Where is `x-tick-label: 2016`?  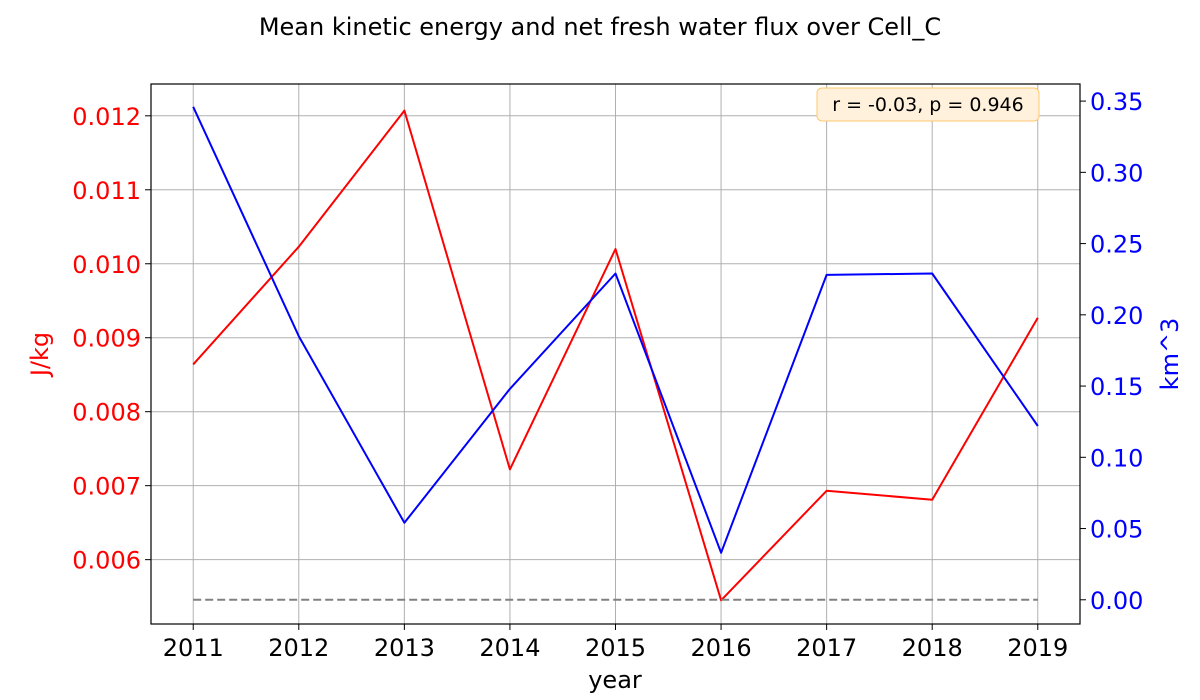 x-tick-label: 2016 is located at coordinates (721, 648).